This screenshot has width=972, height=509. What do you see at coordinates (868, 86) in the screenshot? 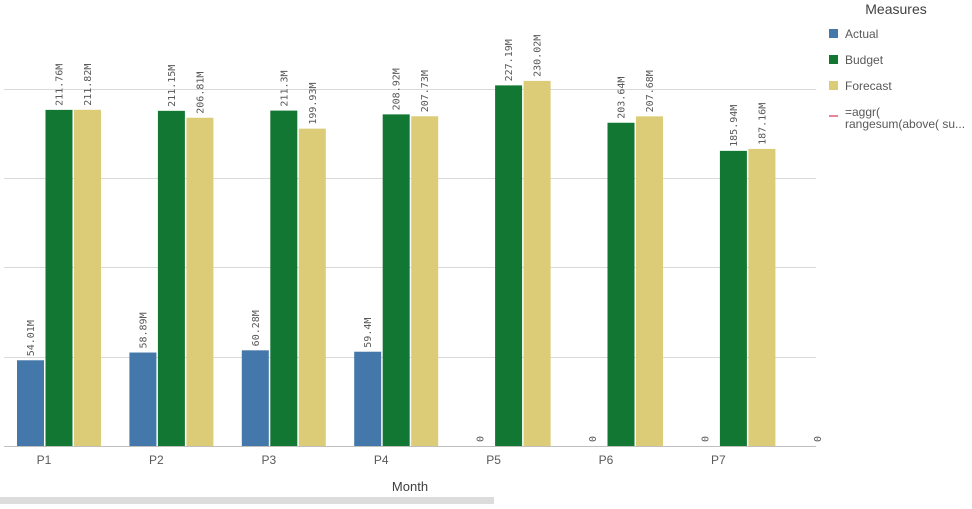
I see `legend-label: Forecast` at bounding box center [868, 86].